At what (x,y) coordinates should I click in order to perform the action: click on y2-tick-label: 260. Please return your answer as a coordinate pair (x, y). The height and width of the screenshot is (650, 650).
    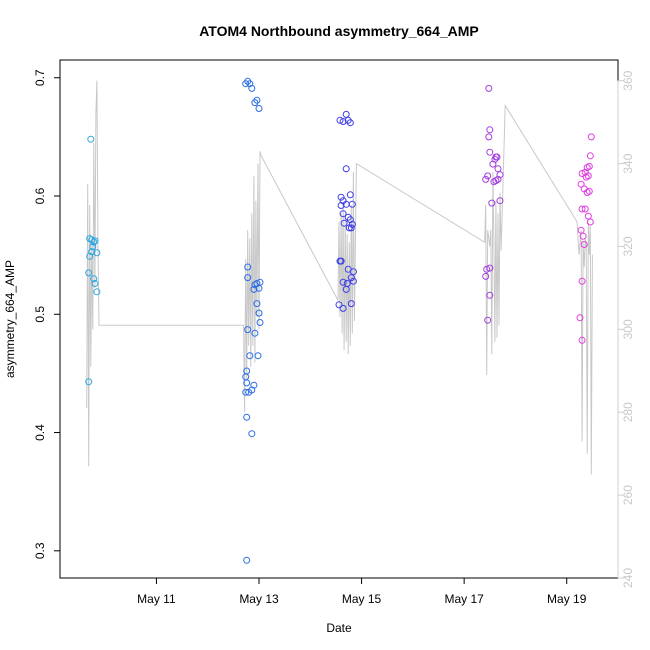
    Looking at the image, I should click on (628, 495).